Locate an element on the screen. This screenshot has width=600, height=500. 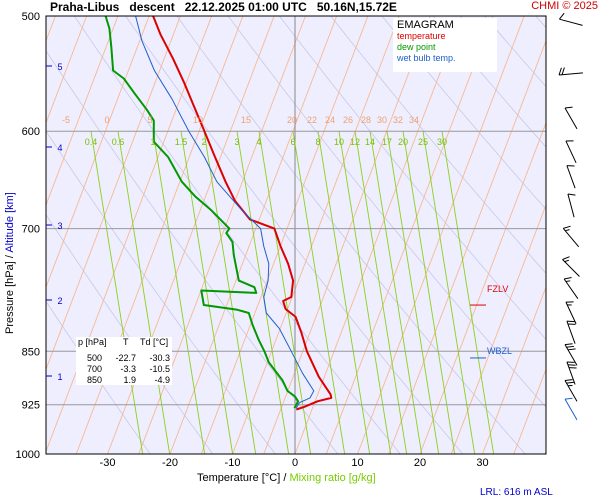
altitude-tick-label: 2 is located at coordinates (59, 301).